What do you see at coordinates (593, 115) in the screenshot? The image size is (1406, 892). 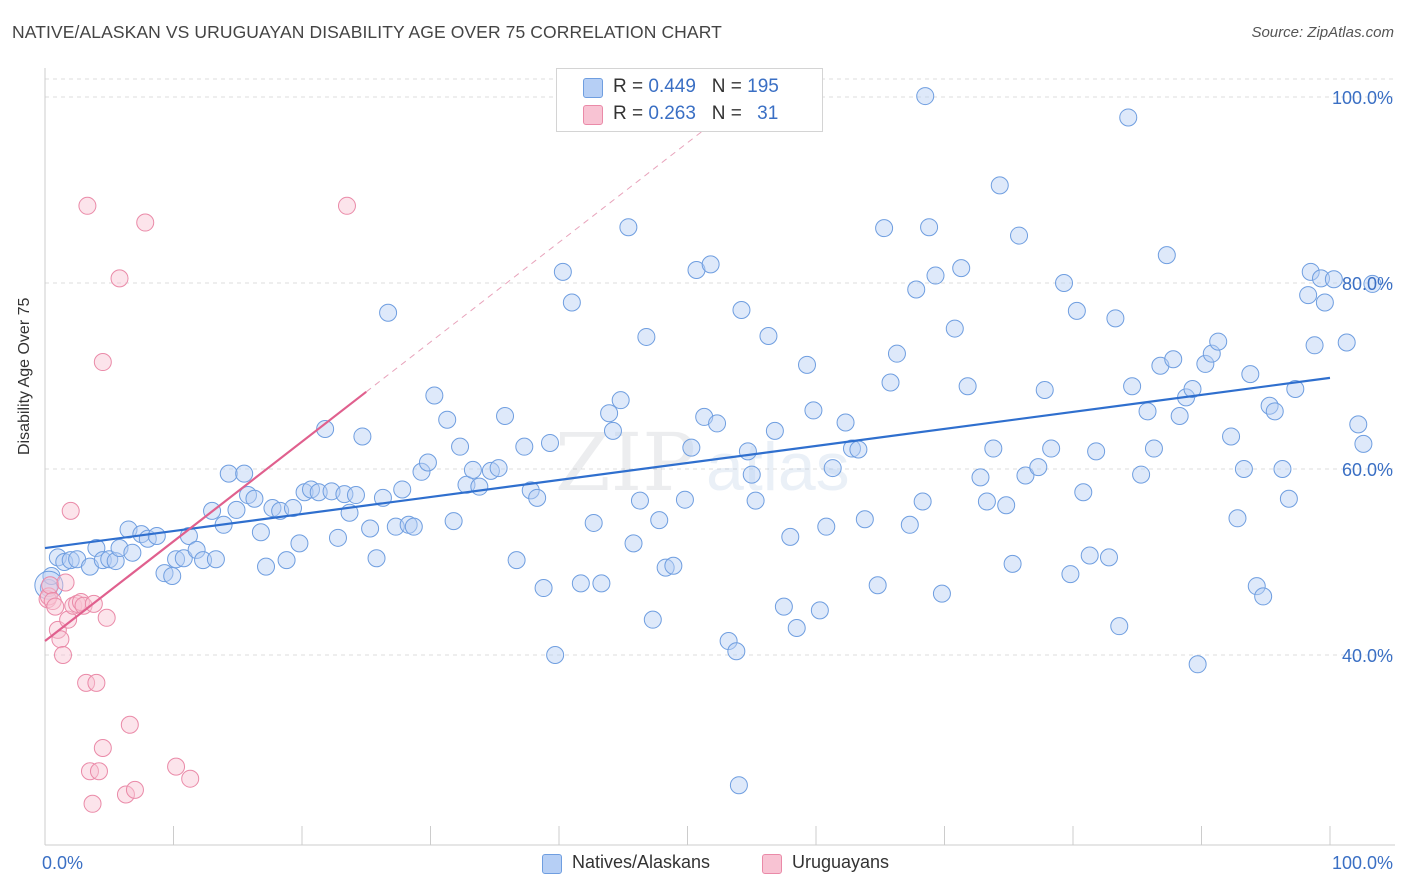 I see `legend-swatch-uruguayans` at bounding box center [593, 115].